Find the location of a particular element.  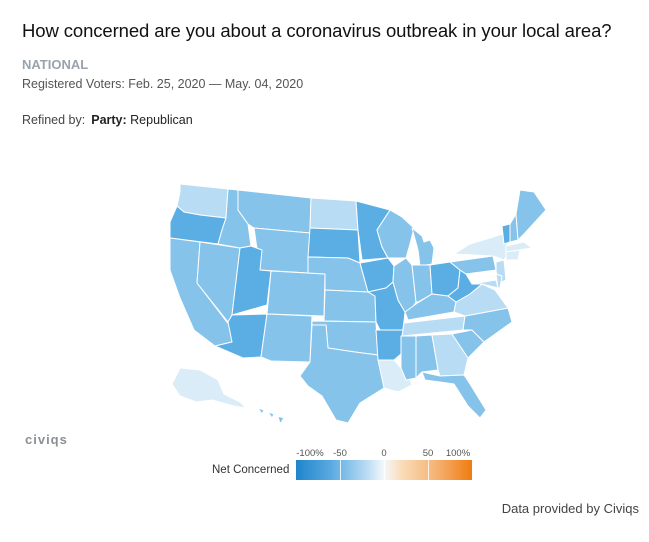

legend-ticks: -100% -50 0 50 100% is located at coordinates (384, 454).